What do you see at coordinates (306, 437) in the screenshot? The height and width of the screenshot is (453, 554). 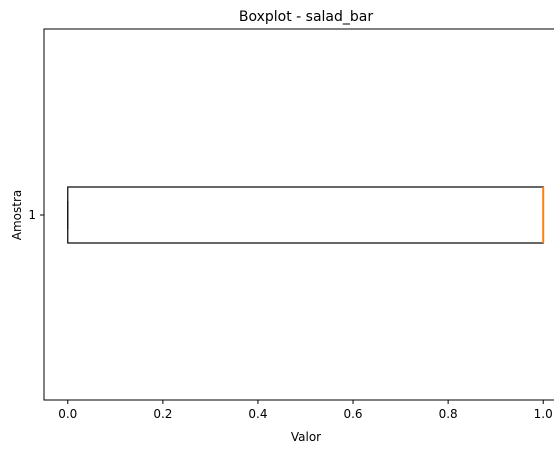 I see `x-axis-label: Valor` at bounding box center [306, 437].